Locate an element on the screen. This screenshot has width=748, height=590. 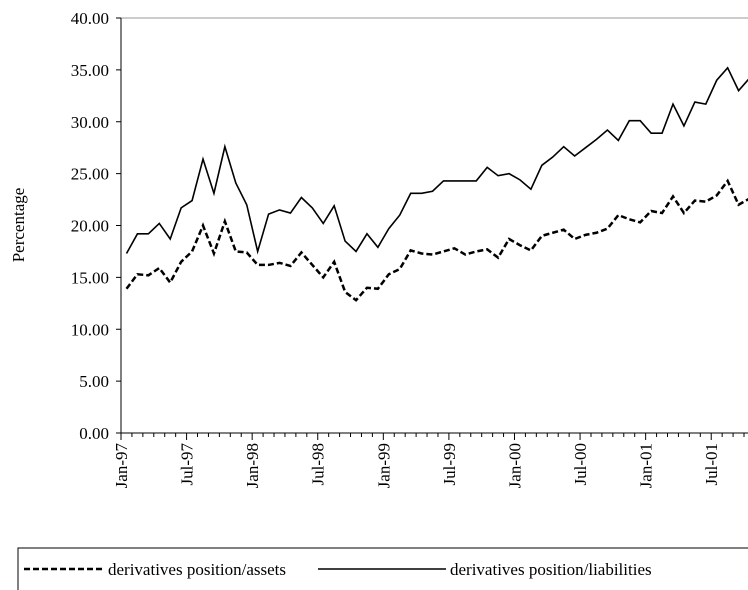
x-tick-label: Jan-00 is located at coordinates (514, 465).